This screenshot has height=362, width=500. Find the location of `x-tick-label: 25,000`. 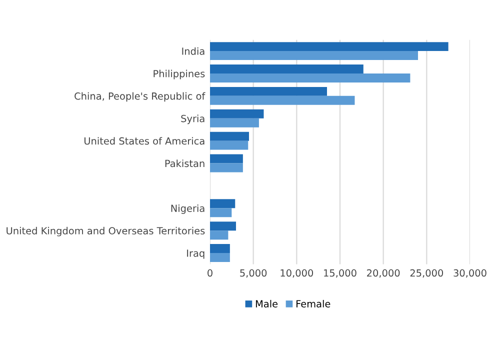

x-tick-label: 25,000 is located at coordinates (427, 273).